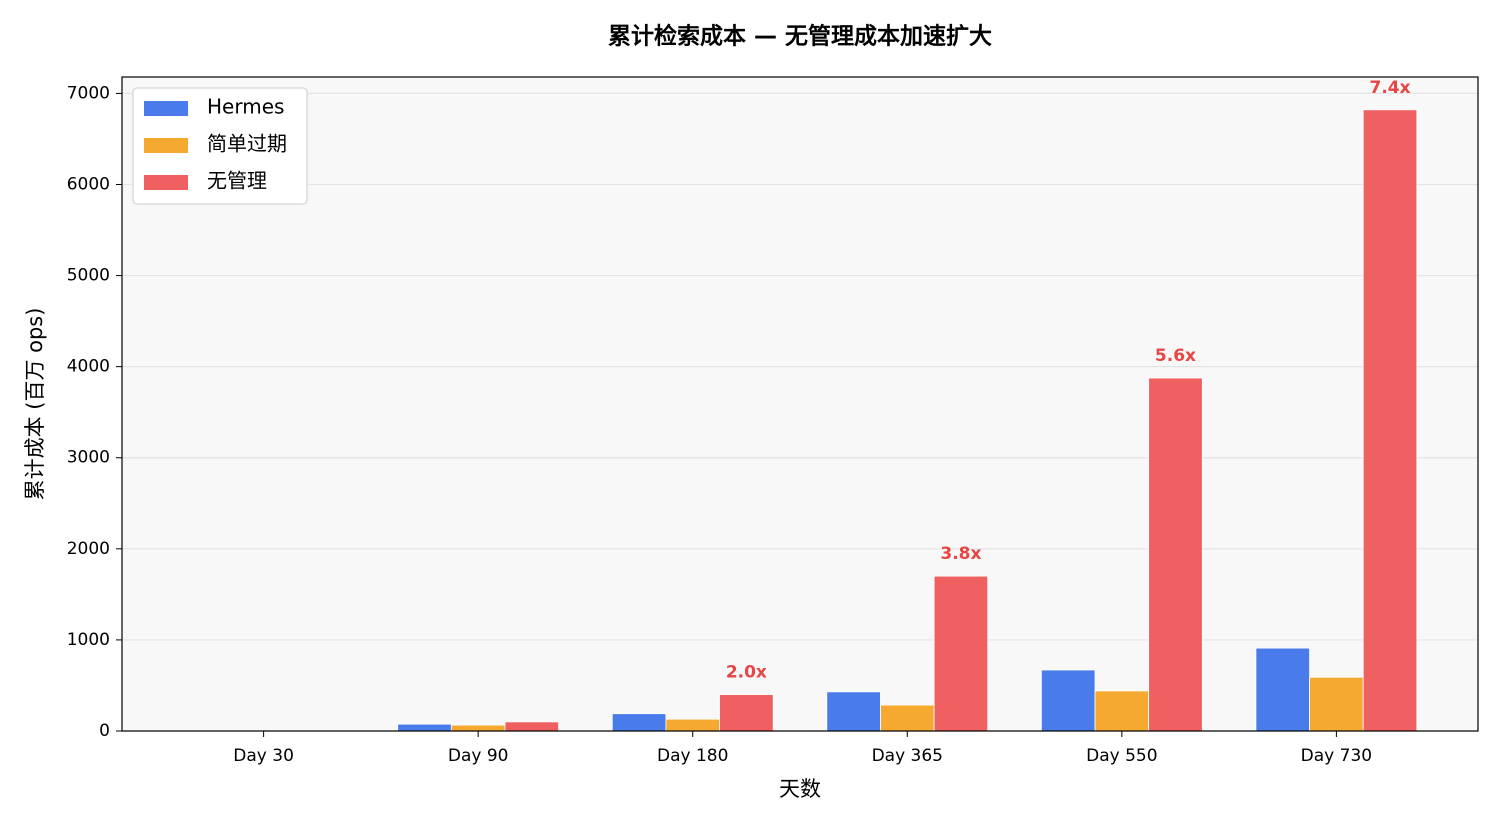 The image size is (1500, 825). I want to click on annotation: 5.6x, so click(1175, 356).